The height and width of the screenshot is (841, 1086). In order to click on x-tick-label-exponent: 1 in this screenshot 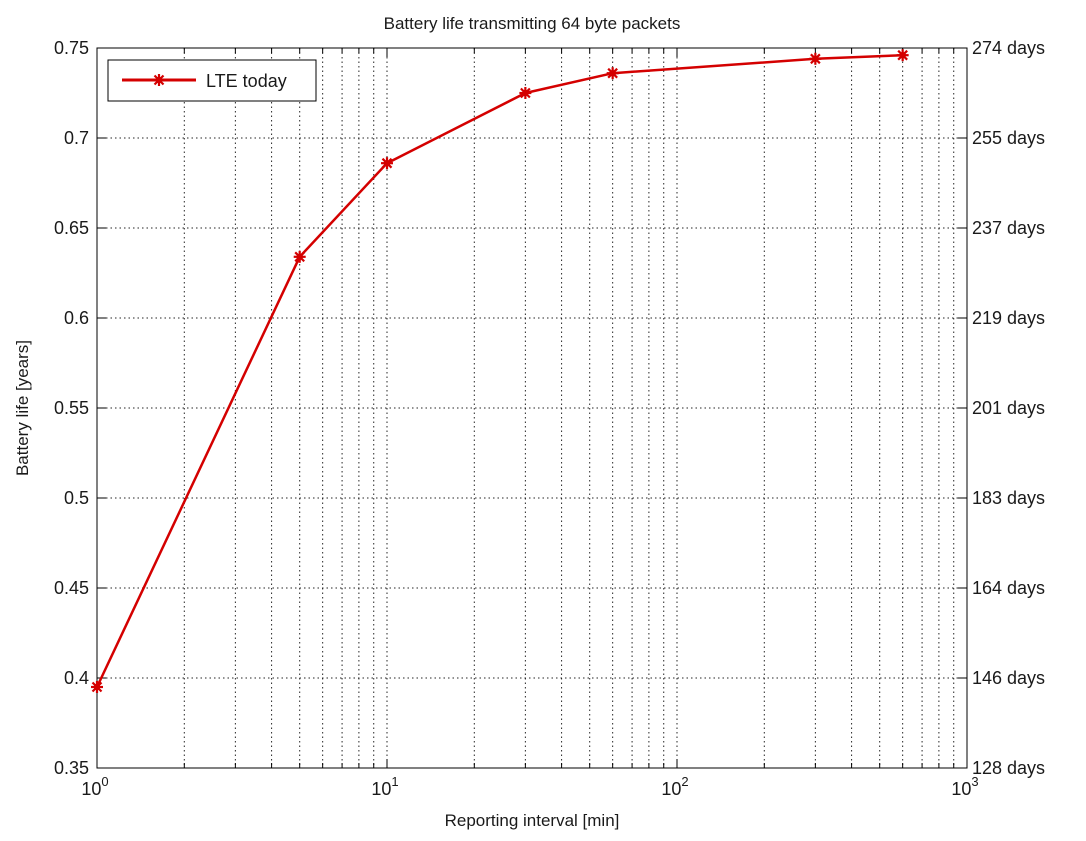, I will do `click(394, 781)`.